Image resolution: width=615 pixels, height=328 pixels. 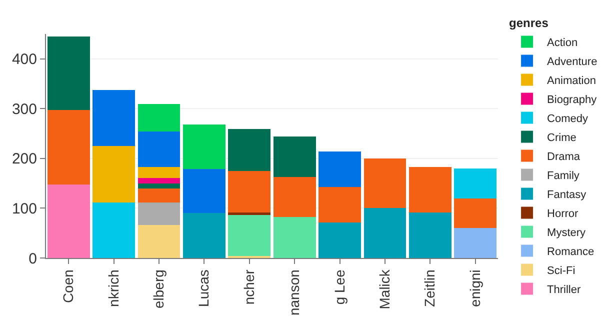 I want to click on y-tick-label: 400, so click(x=24, y=59).